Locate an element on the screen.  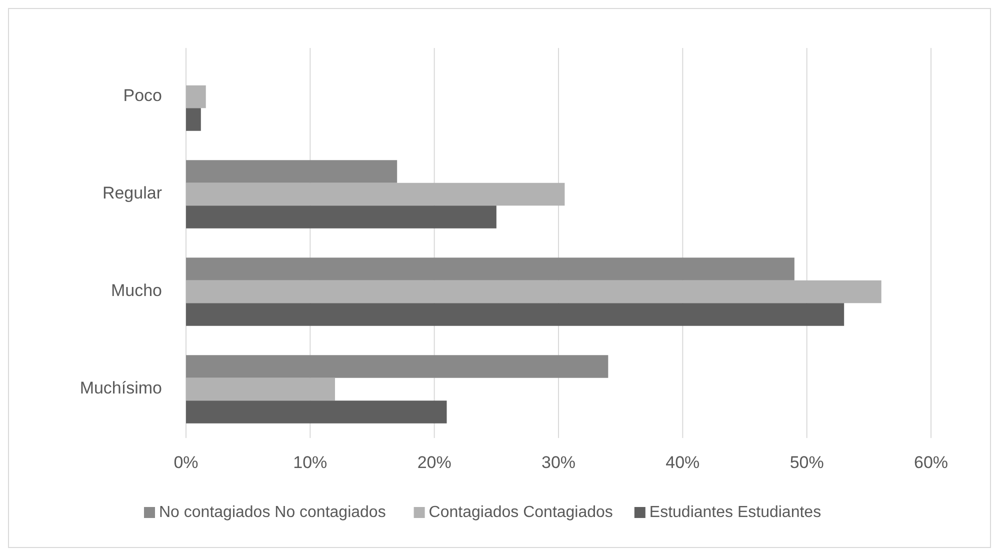
y-tick-label: Muchísimo is located at coordinates (121, 388).